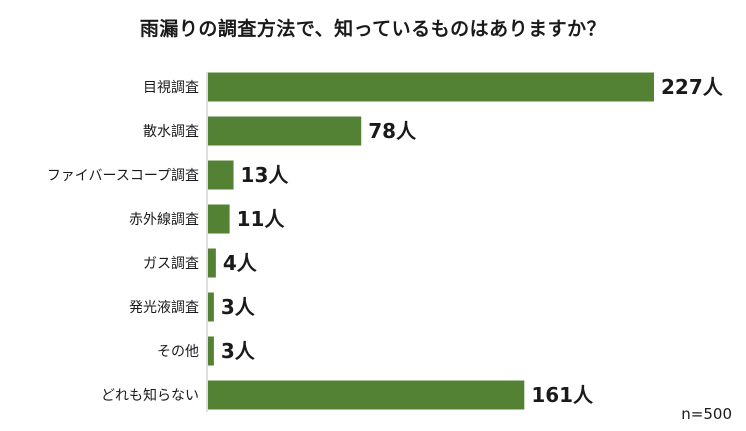 This screenshot has height=431, width=746. I want to click on chart-title: 雨漏りの調査方法で、知っているものはありますか？, so click(373, 29).